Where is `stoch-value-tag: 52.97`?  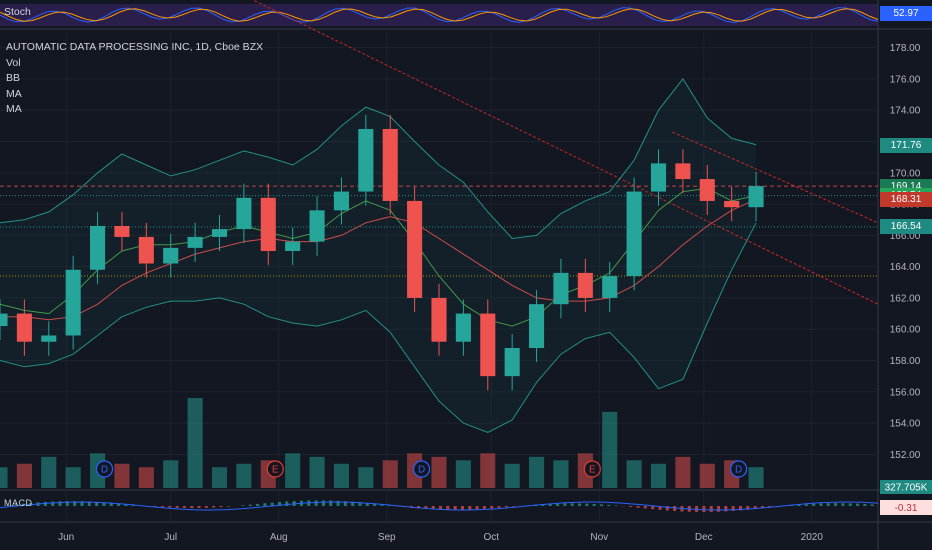 stoch-value-tag: 52.97 is located at coordinates (906, 13).